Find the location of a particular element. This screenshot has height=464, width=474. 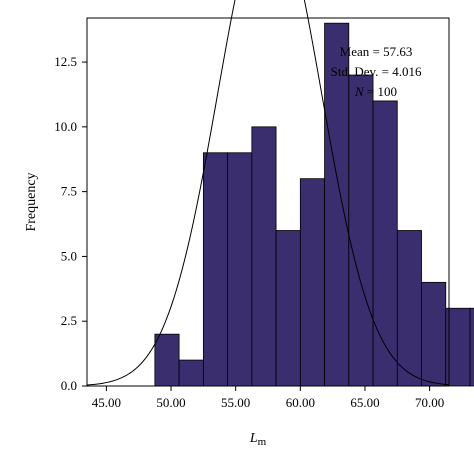

y-tick-label: 5.0 is located at coordinates (69, 255).